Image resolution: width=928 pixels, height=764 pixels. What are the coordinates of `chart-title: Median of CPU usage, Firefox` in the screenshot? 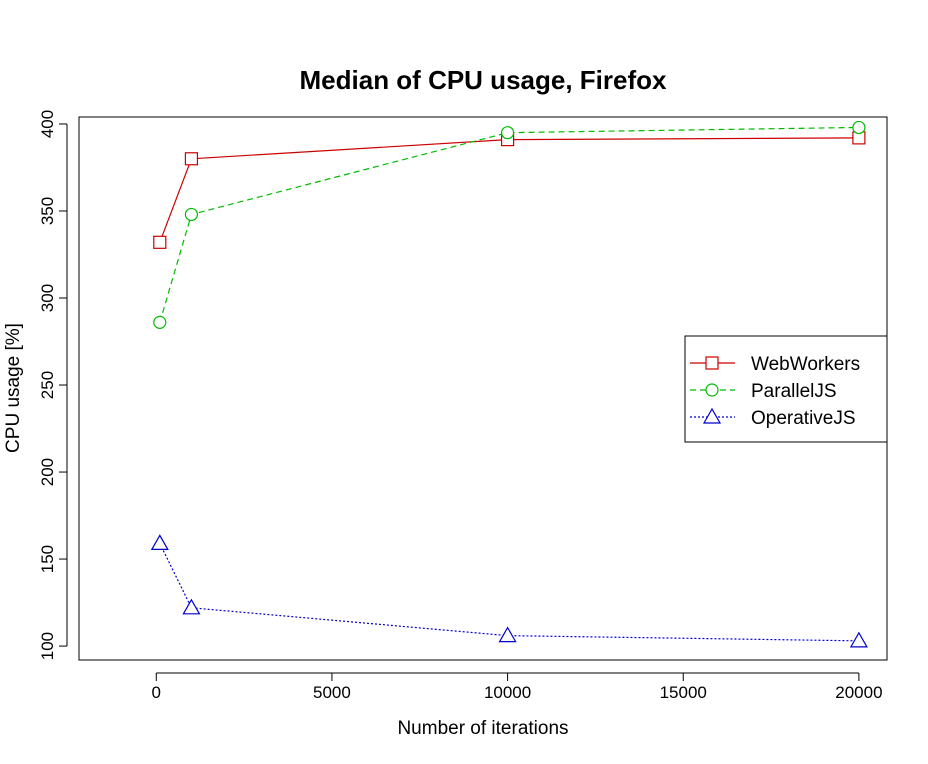 It's located at (483, 80).